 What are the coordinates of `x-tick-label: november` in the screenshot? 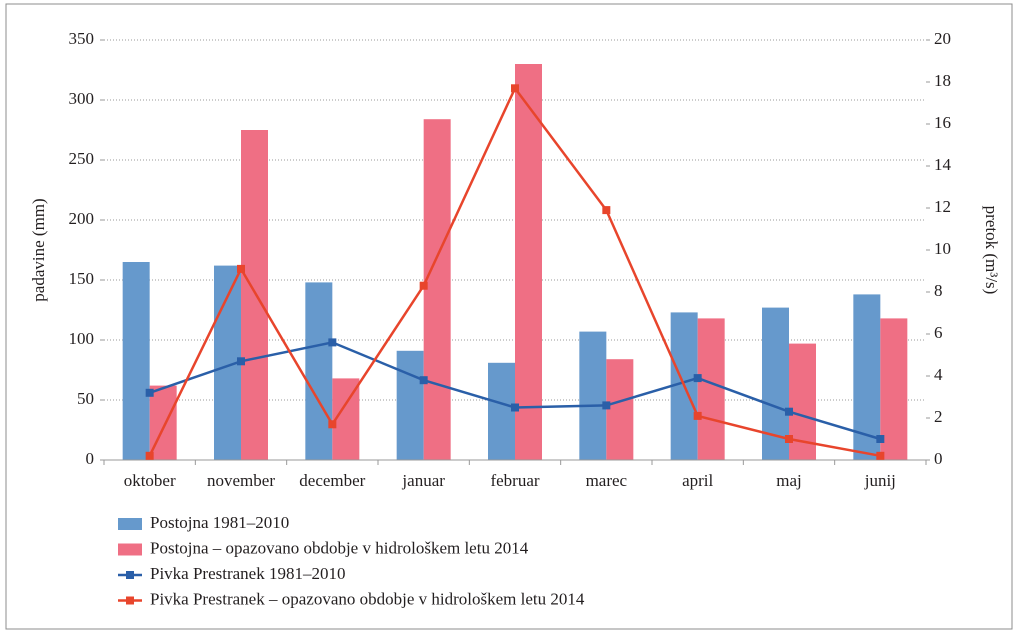 It's located at (241, 480).